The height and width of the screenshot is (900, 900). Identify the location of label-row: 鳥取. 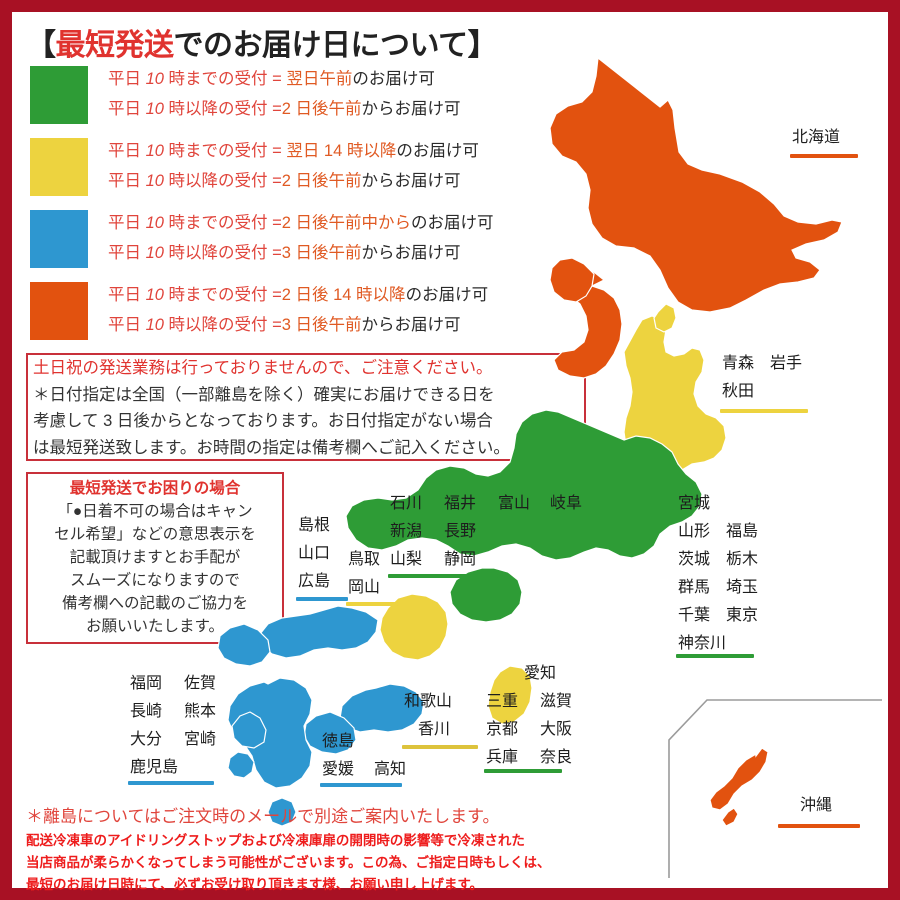
(364, 559).